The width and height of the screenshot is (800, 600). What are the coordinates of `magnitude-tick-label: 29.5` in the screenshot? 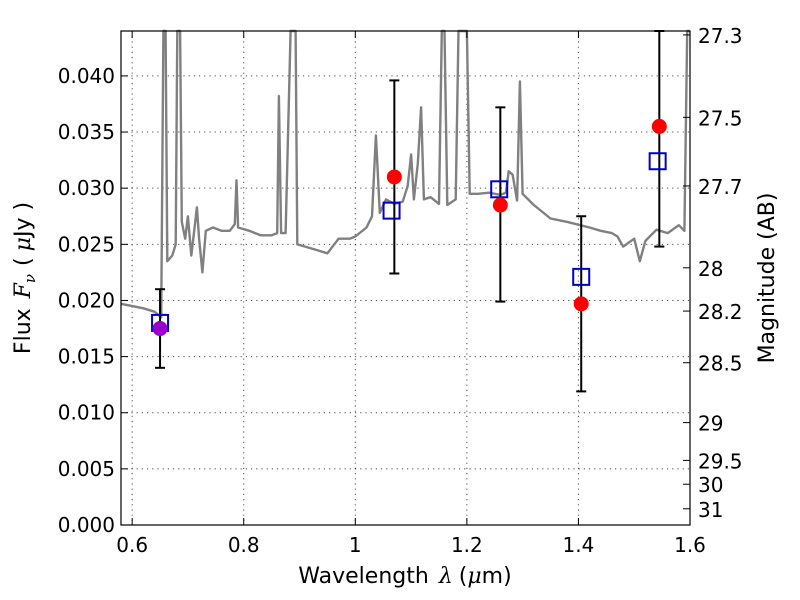 It's located at (720, 461).